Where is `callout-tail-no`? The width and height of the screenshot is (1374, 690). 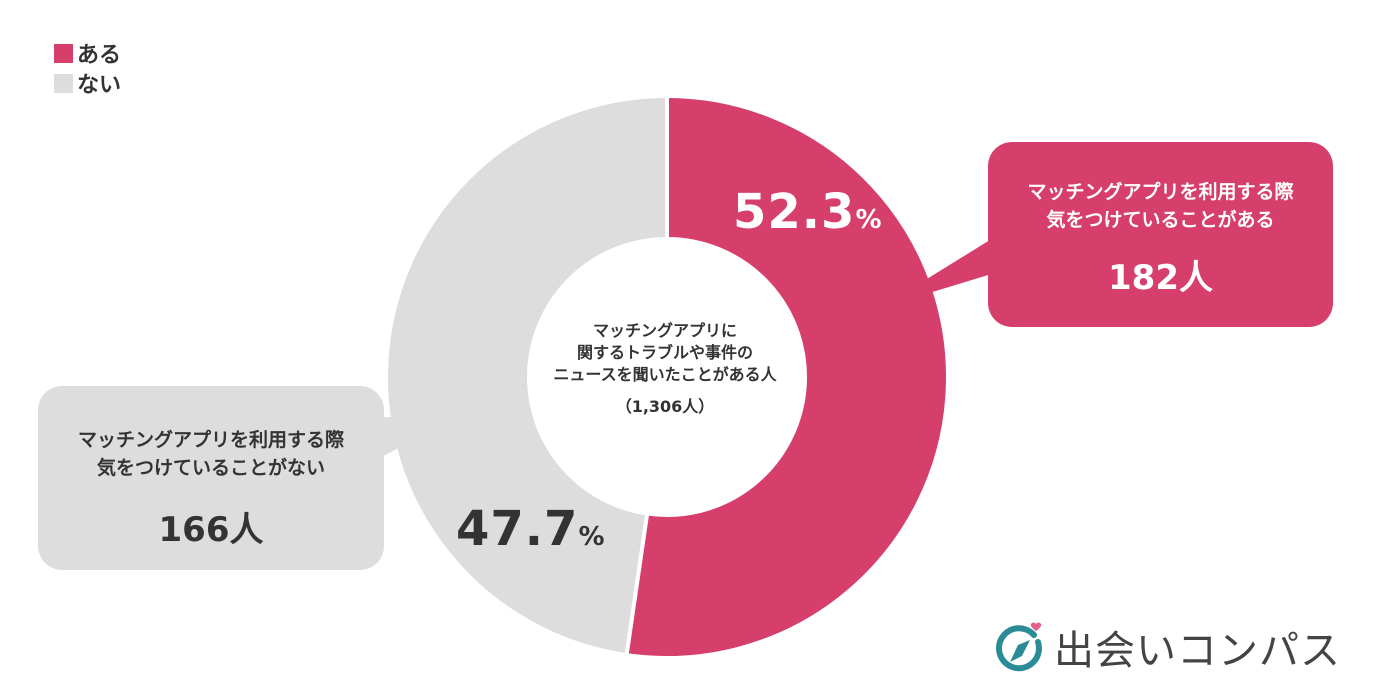 callout-tail-no is located at coordinates (418, 437).